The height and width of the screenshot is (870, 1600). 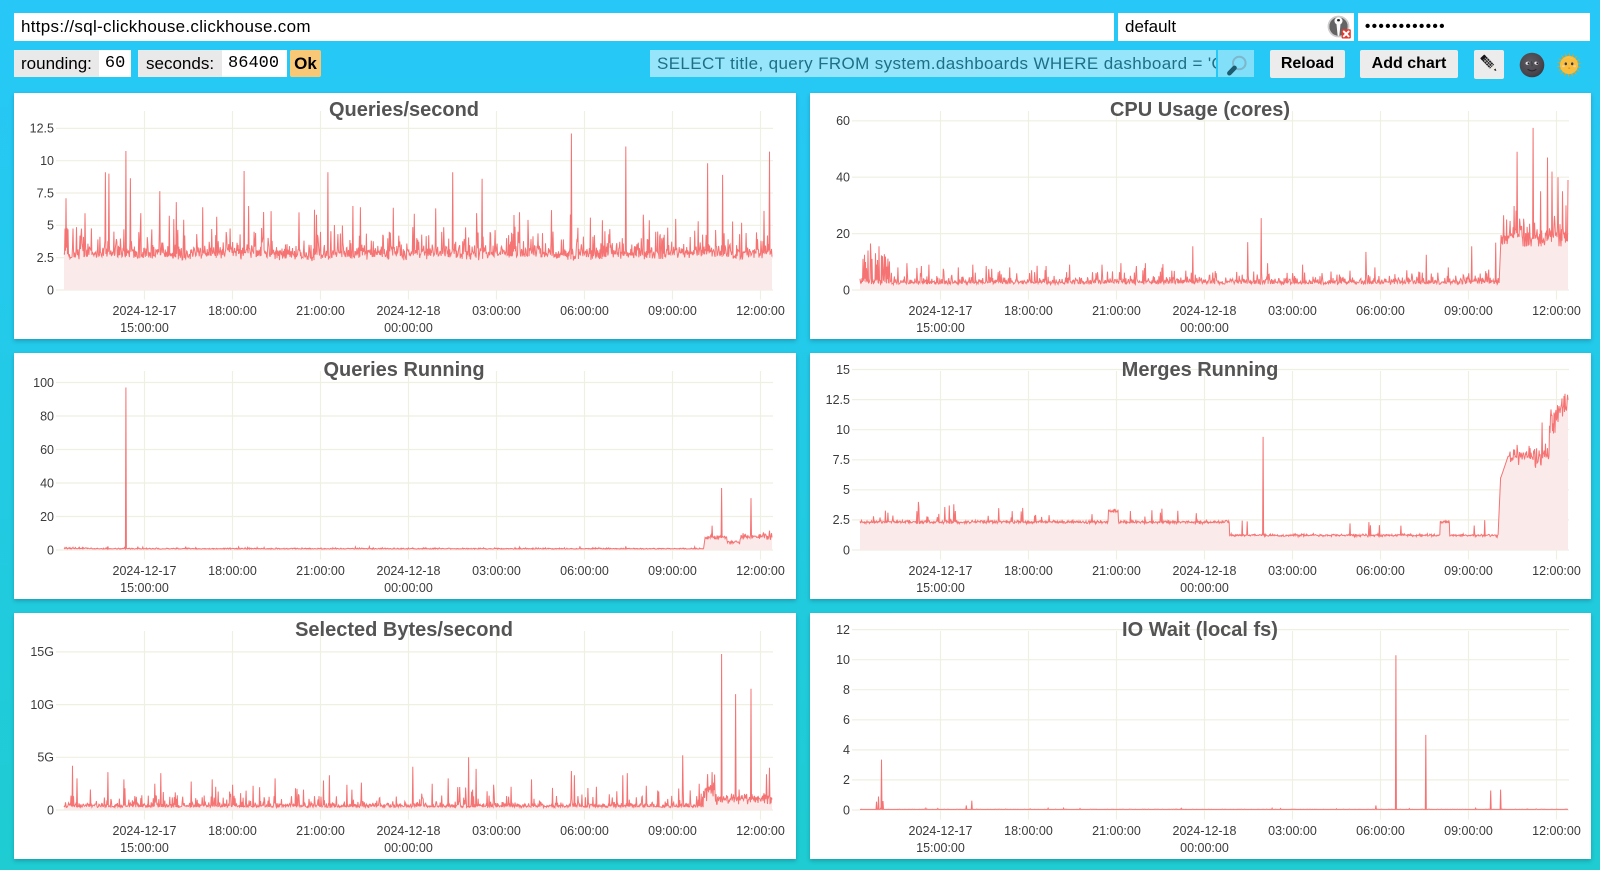 What do you see at coordinates (43, 383) in the screenshot?
I see `svg-text: 100` at bounding box center [43, 383].